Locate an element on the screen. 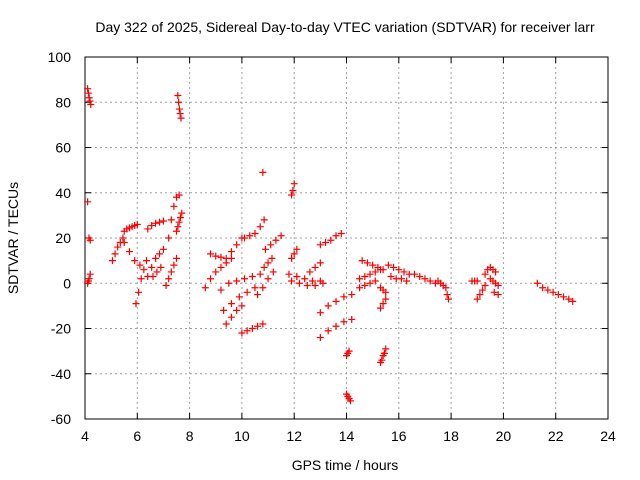  series-seg02 is located at coordinates (89, 221).